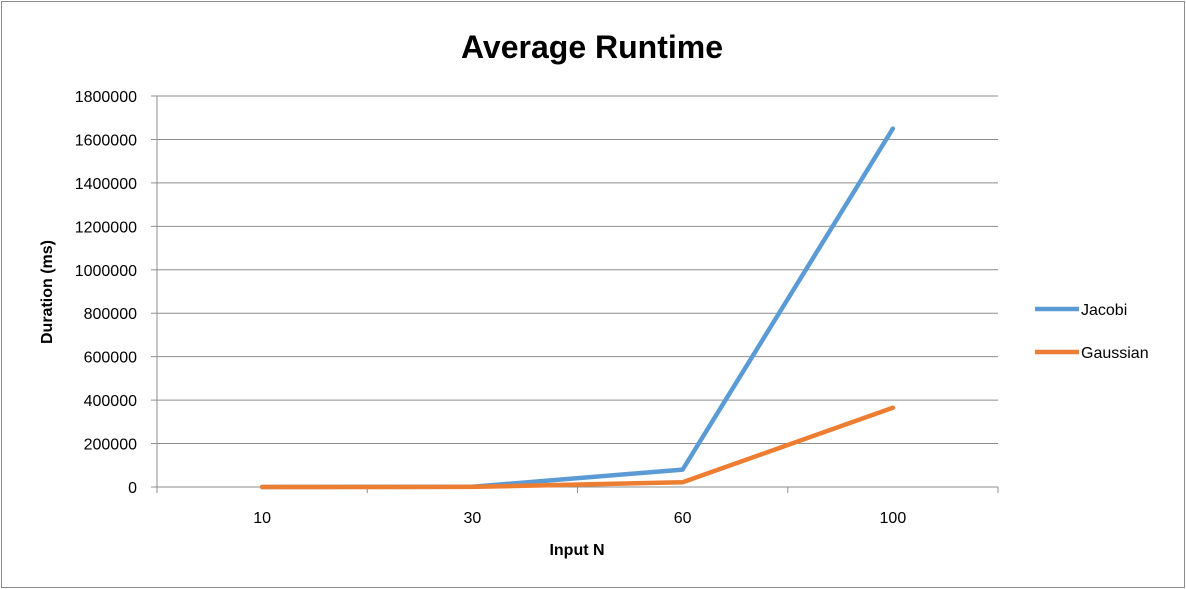 This screenshot has height=589, width=1186. I want to click on x-tick-label: 30, so click(472, 518).